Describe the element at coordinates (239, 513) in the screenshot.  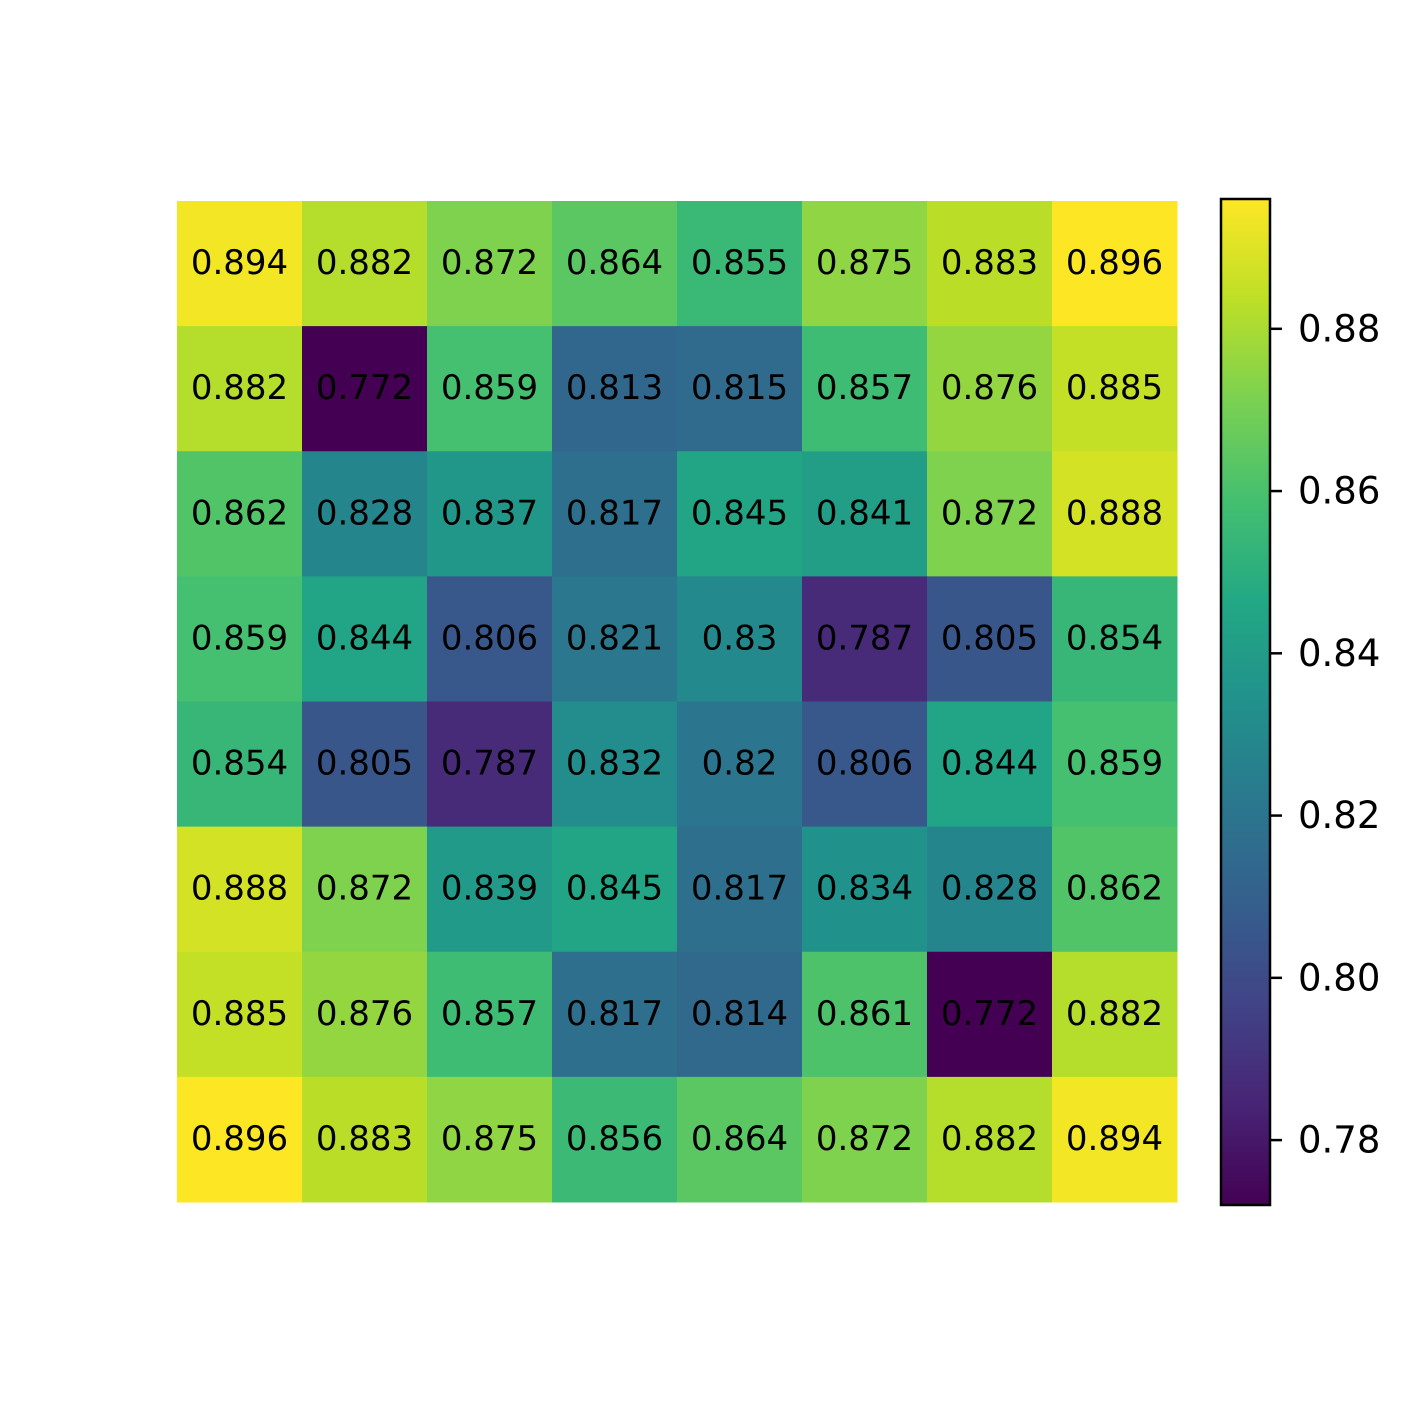
I see `cell-label: 0.862` at that location.